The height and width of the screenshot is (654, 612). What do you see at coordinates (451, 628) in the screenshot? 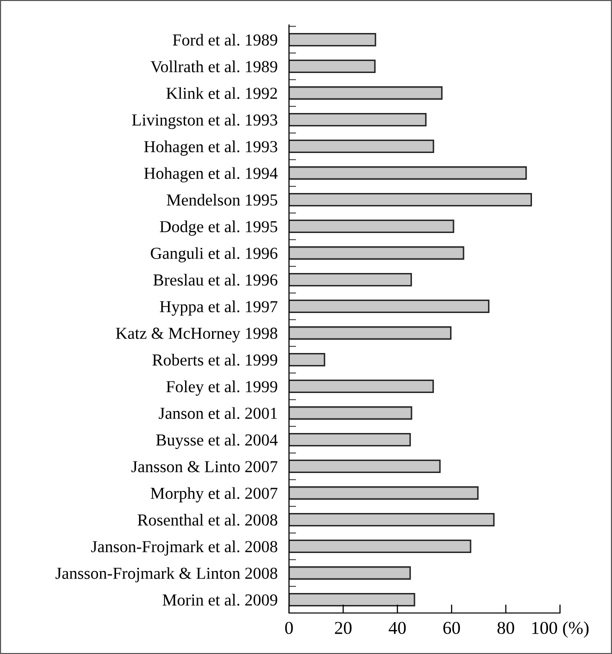
I see `x-tick-label: 60` at bounding box center [451, 628].